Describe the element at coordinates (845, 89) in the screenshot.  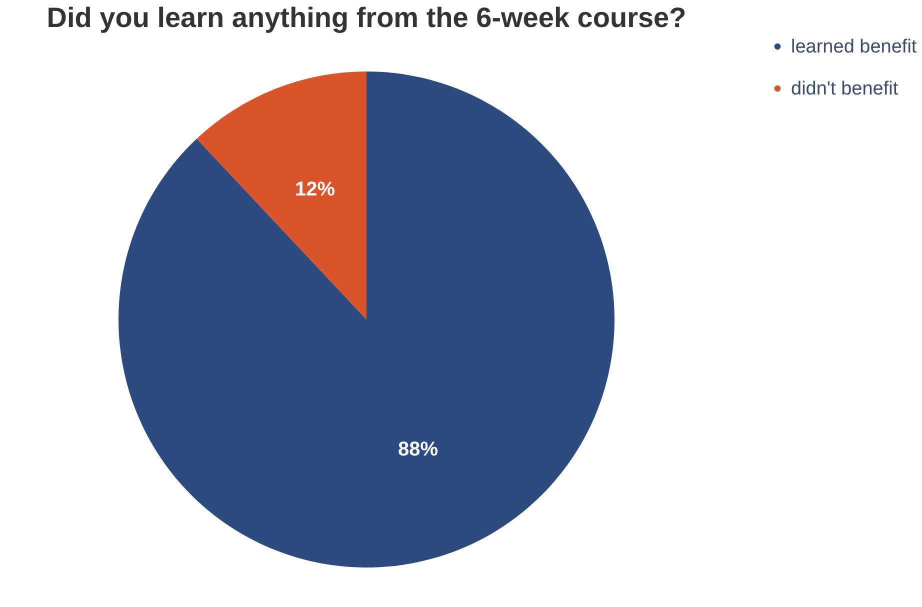
I see `legend-label: didn't benefit` at that location.